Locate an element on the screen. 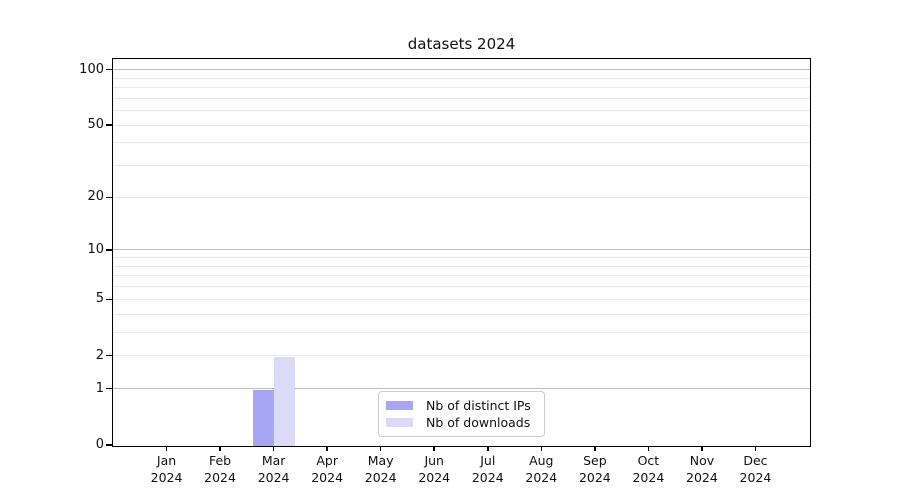  legend-item-downloads: Nb of downloads is located at coordinates (461, 422).